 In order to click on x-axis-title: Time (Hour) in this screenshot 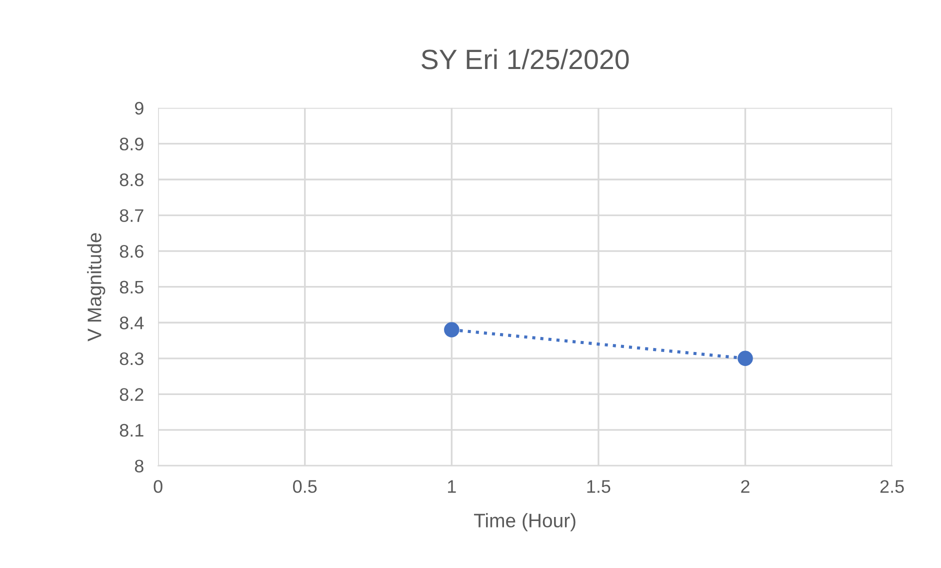, I will do `click(525, 522)`.